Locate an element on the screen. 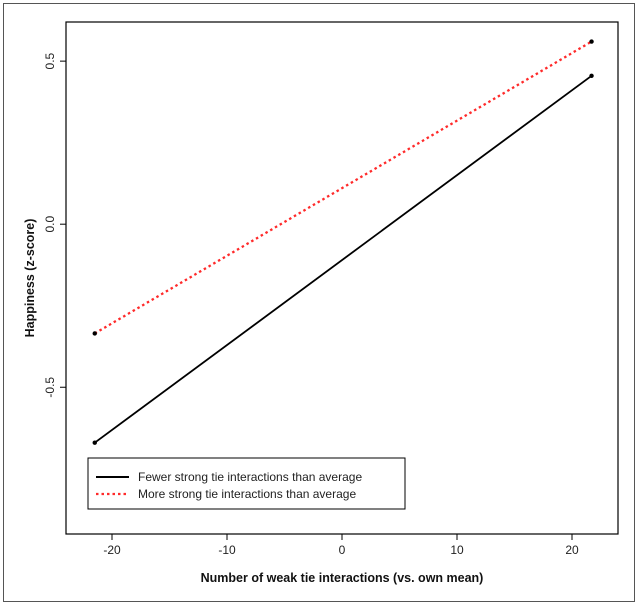  x-tick-label-4: 20 is located at coordinates (572, 550).